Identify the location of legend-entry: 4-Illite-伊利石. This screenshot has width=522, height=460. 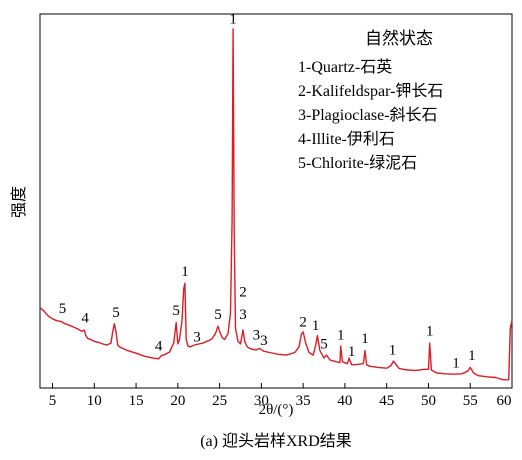
(346, 139).